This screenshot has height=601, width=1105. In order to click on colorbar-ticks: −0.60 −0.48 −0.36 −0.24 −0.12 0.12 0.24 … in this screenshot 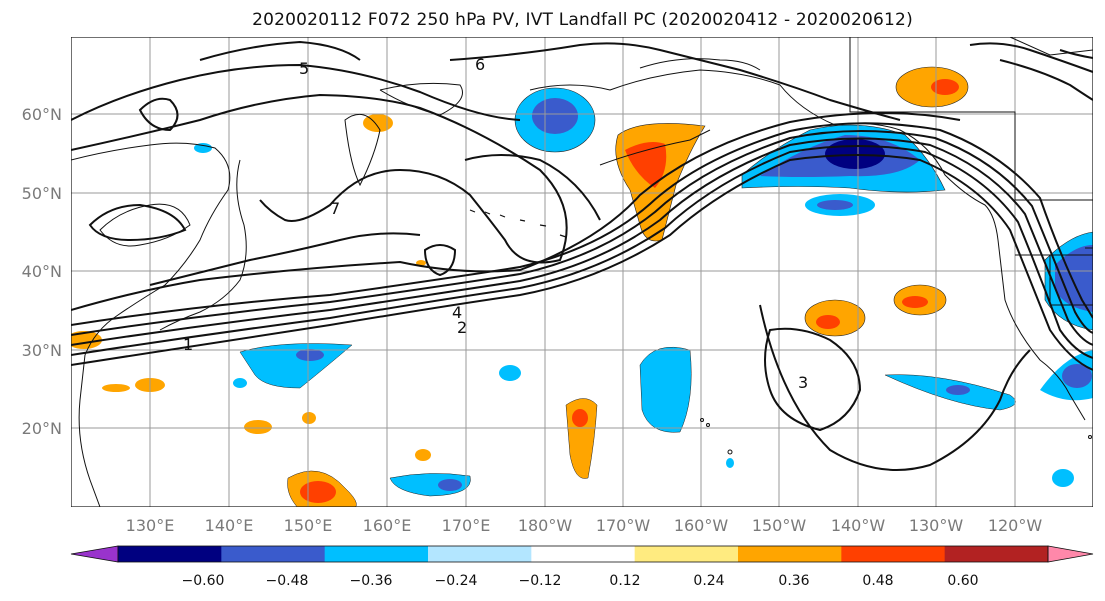, I will do `click(580, 581)`.